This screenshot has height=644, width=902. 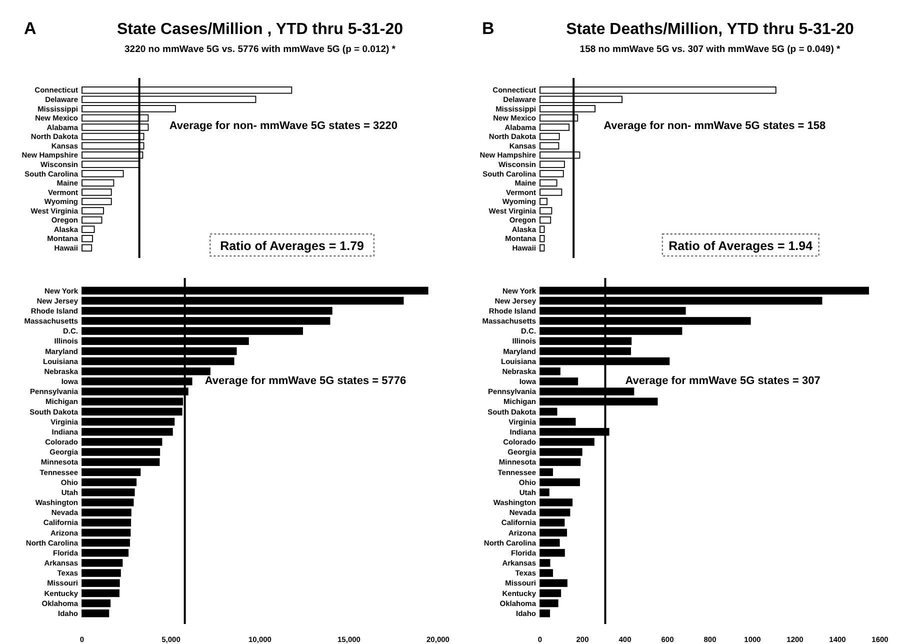 What do you see at coordinates (715, 126) in the screenshot?
I see `ref-line-label: Average for non- mmWave 5G states = 158` at bounding box center [715, 126].